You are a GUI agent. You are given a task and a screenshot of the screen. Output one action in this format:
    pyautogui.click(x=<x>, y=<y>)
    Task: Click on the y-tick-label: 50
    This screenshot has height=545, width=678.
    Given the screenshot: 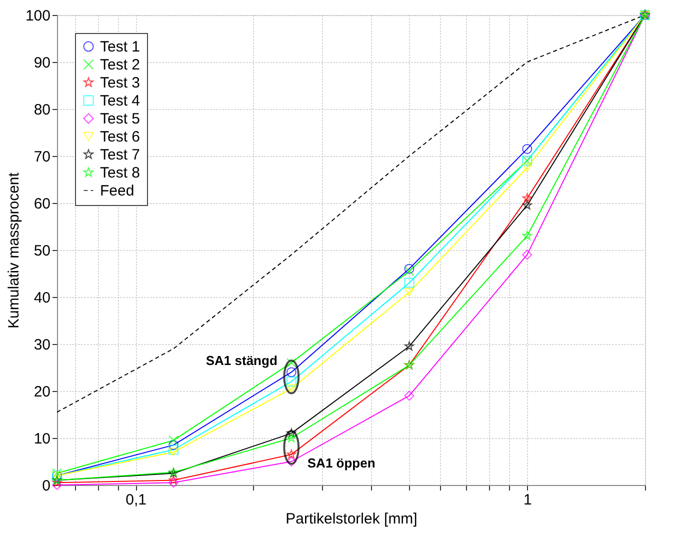 What is the action you would take?
    pyautogui.click(x=42, y=251)
    